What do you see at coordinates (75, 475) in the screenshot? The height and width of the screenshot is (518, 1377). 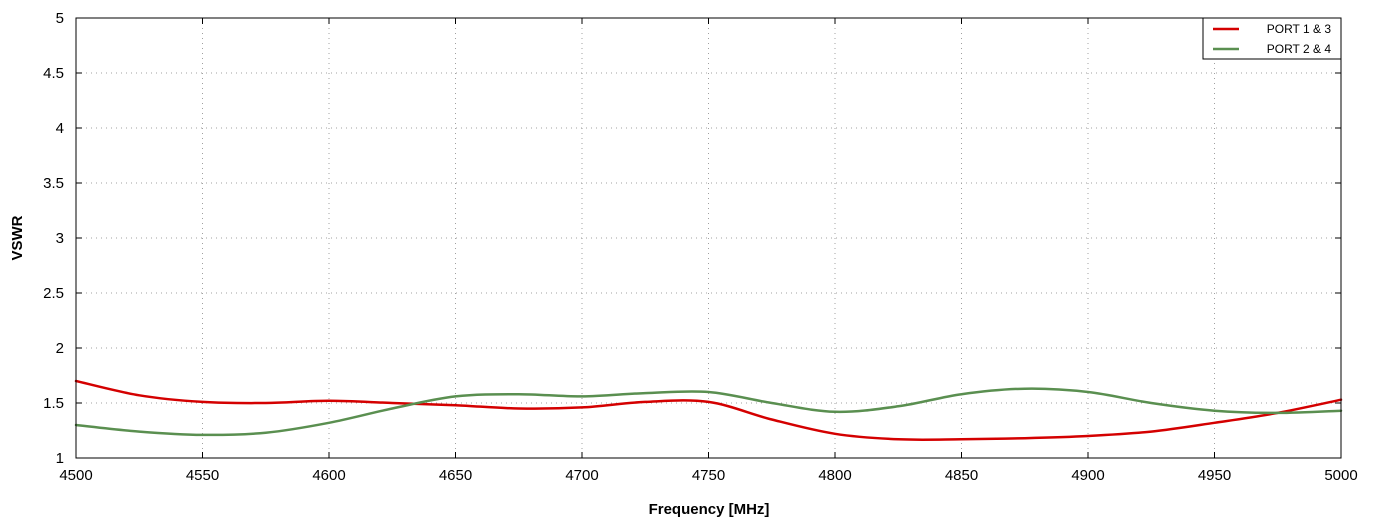 I see `x-tick-label: 4500` at bounding box center [75, 475].